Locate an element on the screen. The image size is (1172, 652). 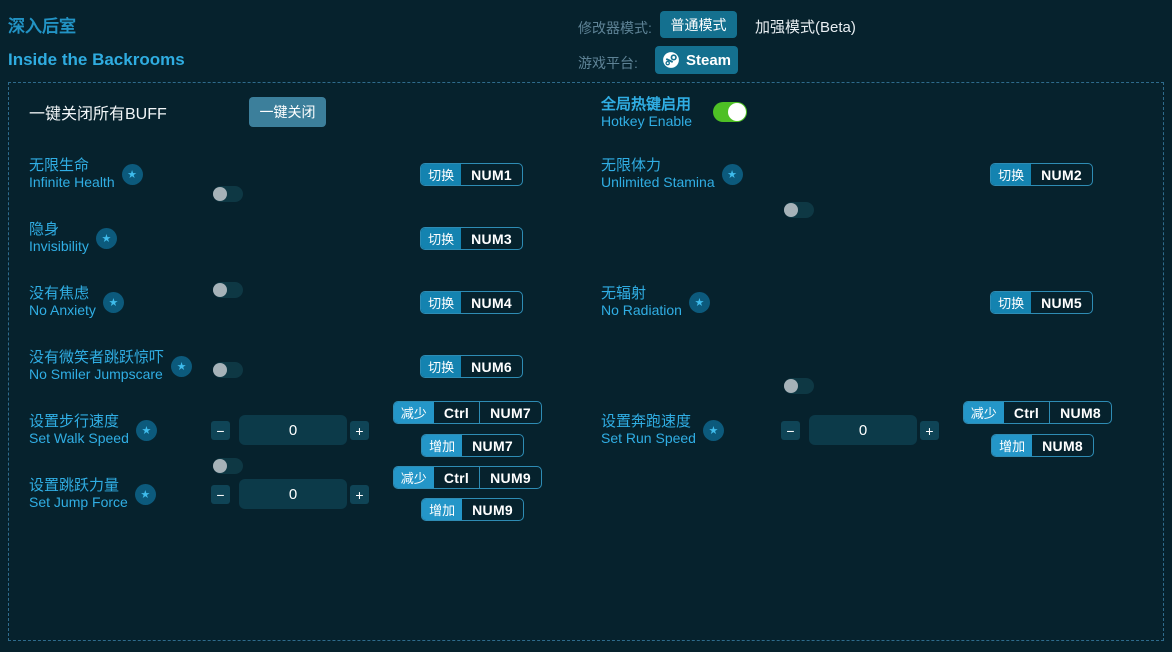
feature-label-infinite-health: 无限生命 Infinite Health ★ is located at coordinates (86, 174).